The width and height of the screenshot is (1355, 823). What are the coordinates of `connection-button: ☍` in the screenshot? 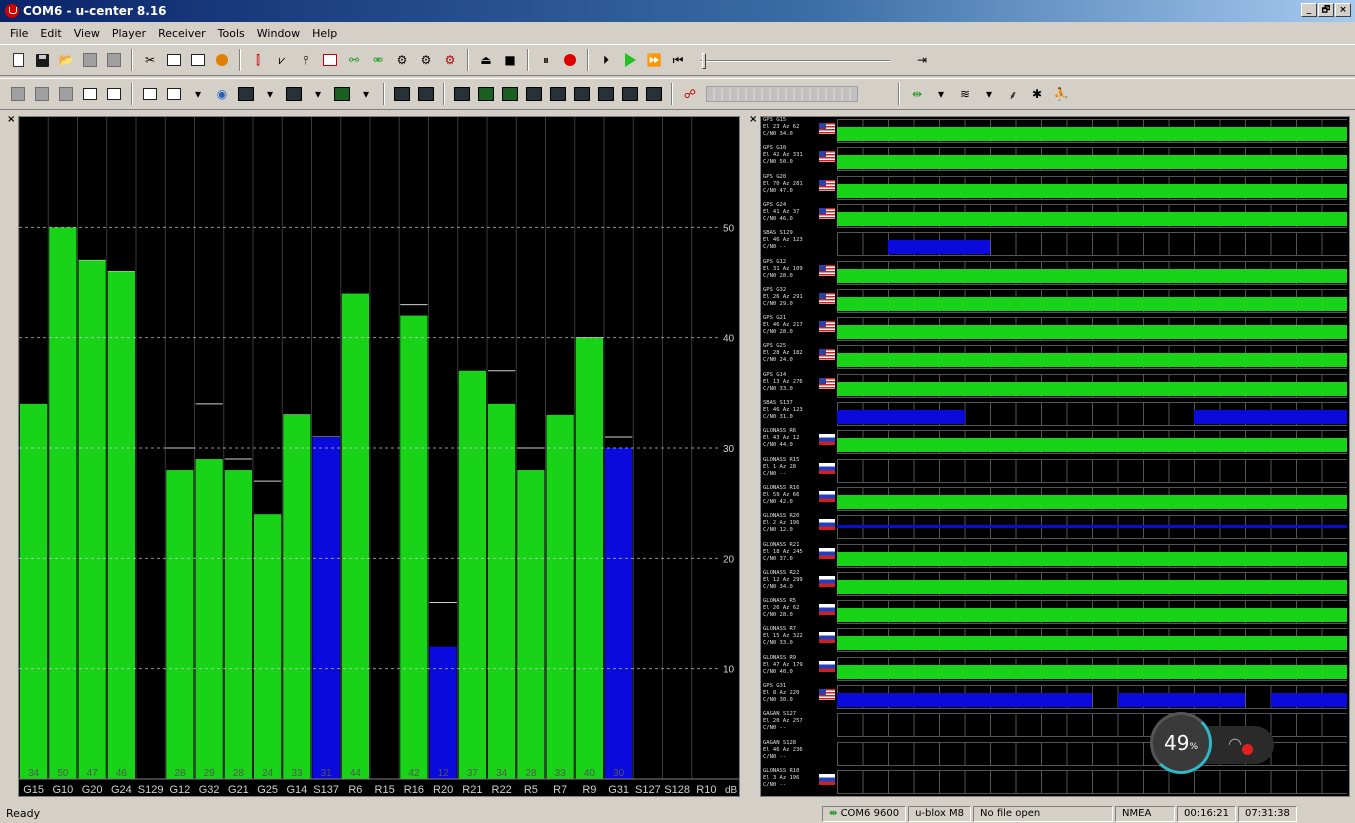 It's located at (690, 94).